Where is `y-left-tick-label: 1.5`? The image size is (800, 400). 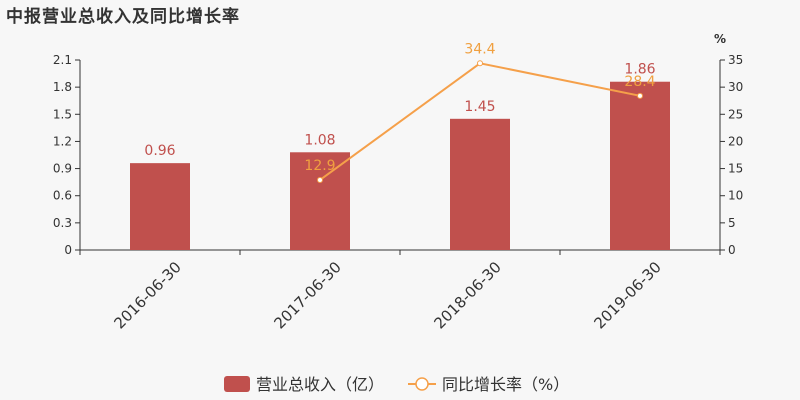 y-left-tick-label: 1.5 is located at coordinates (62, 114).